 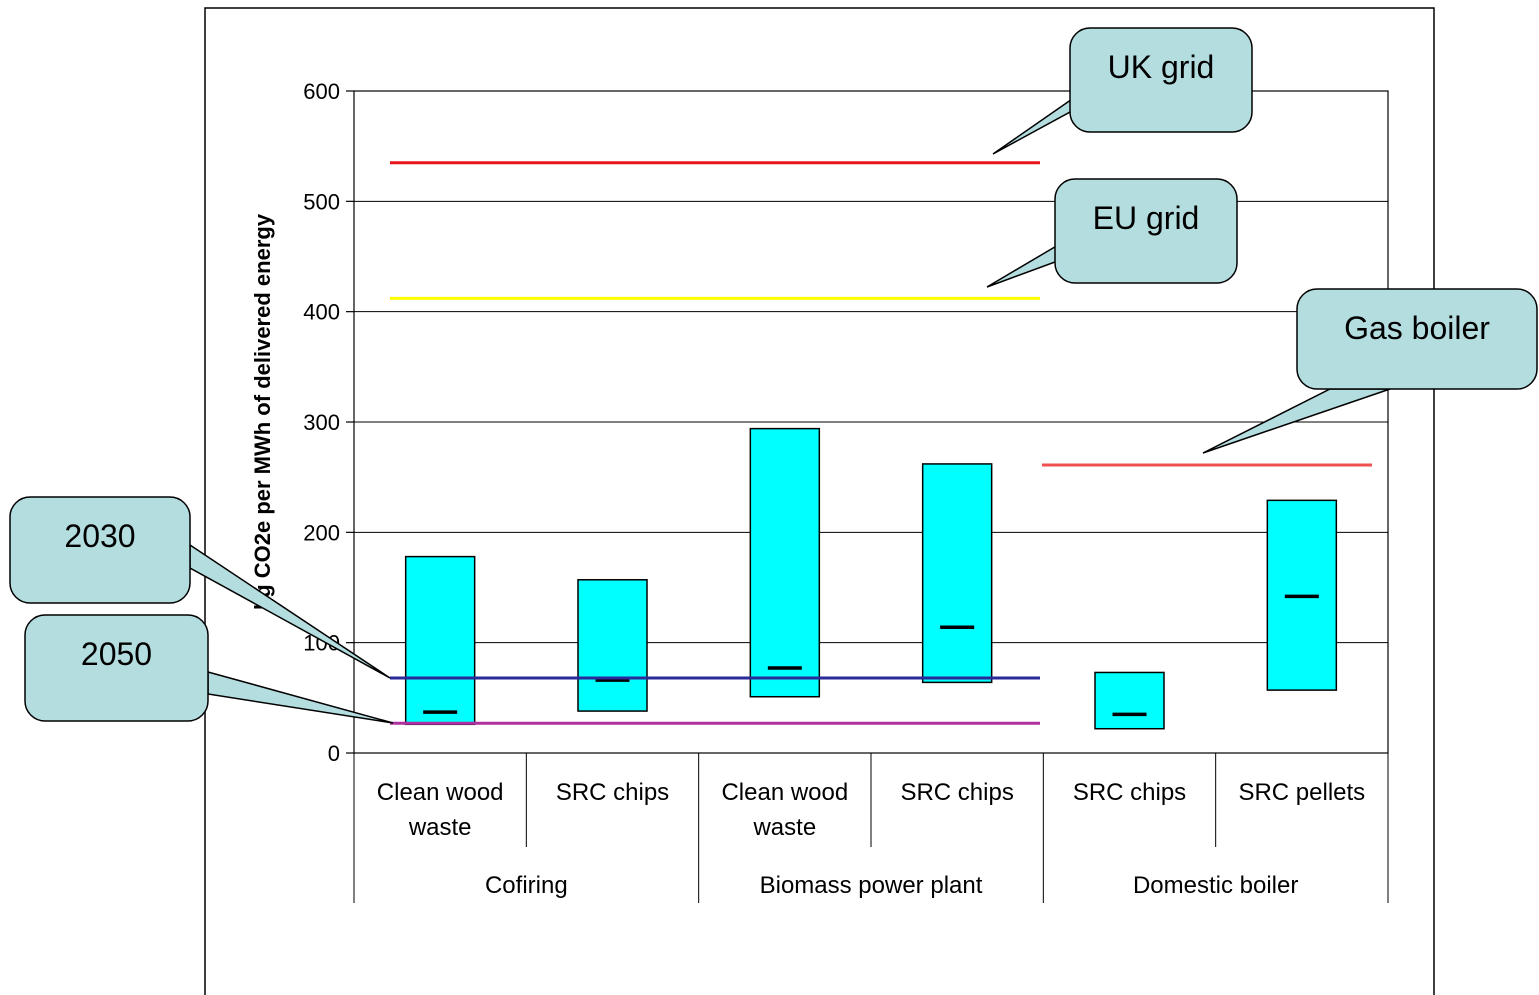 What do you see at coordinates (321, 422) in the screenshot?
I see `y-tick-label: 300` at bounding box center [321, 422].